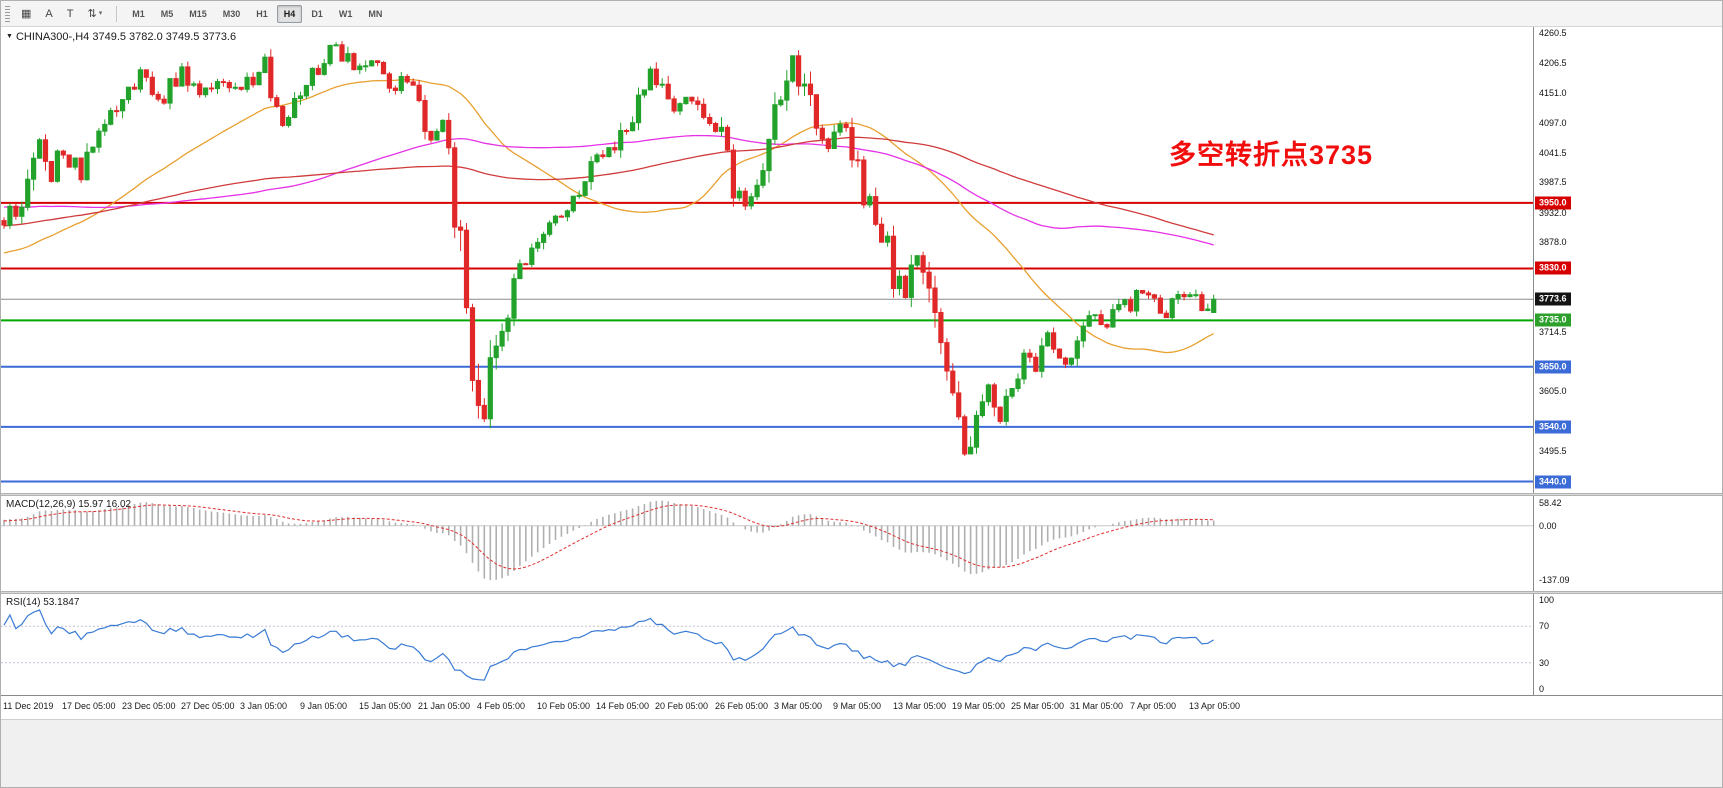  I want to click on price-level-badge: 3540.0, so click(1553, 427).